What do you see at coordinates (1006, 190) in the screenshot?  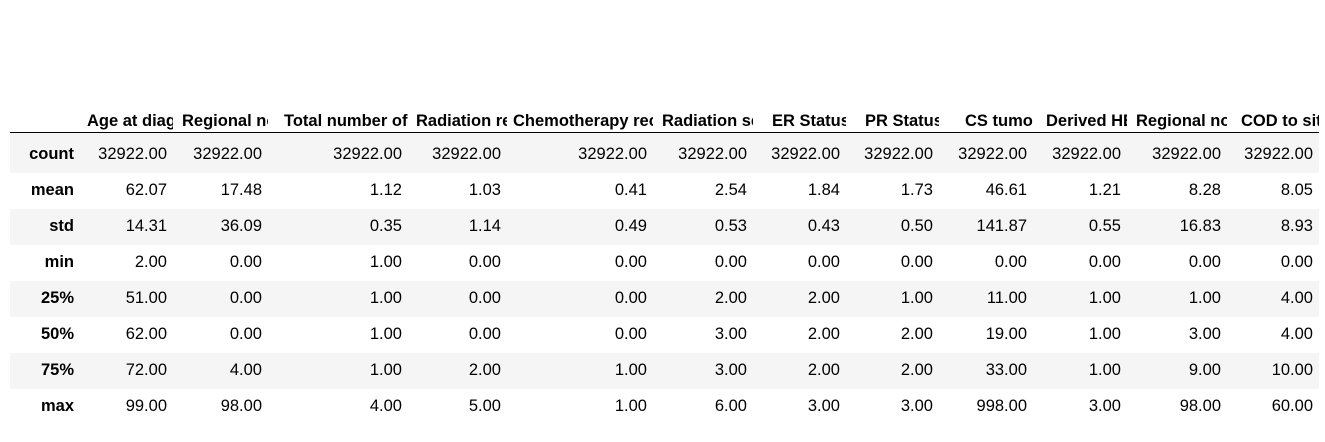 I see `table-cell: 46.61` at bounding box center [1006, 190].